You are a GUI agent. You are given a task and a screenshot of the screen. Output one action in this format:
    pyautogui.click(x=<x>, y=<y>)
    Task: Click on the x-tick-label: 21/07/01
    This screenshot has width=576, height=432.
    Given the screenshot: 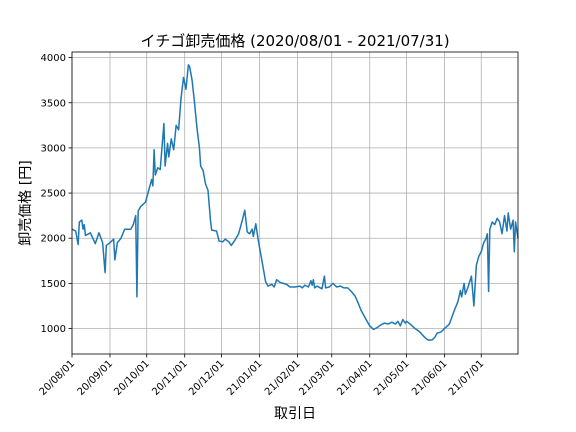 What is the action you would take?
    pyautogui.click(x=467, y=378)
    